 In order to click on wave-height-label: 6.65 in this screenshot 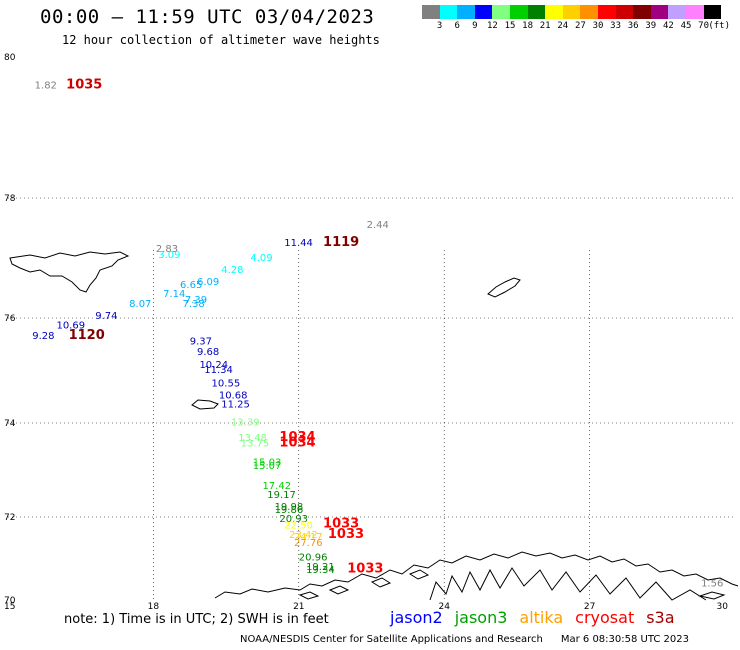, I will do `click(191, 285)`.